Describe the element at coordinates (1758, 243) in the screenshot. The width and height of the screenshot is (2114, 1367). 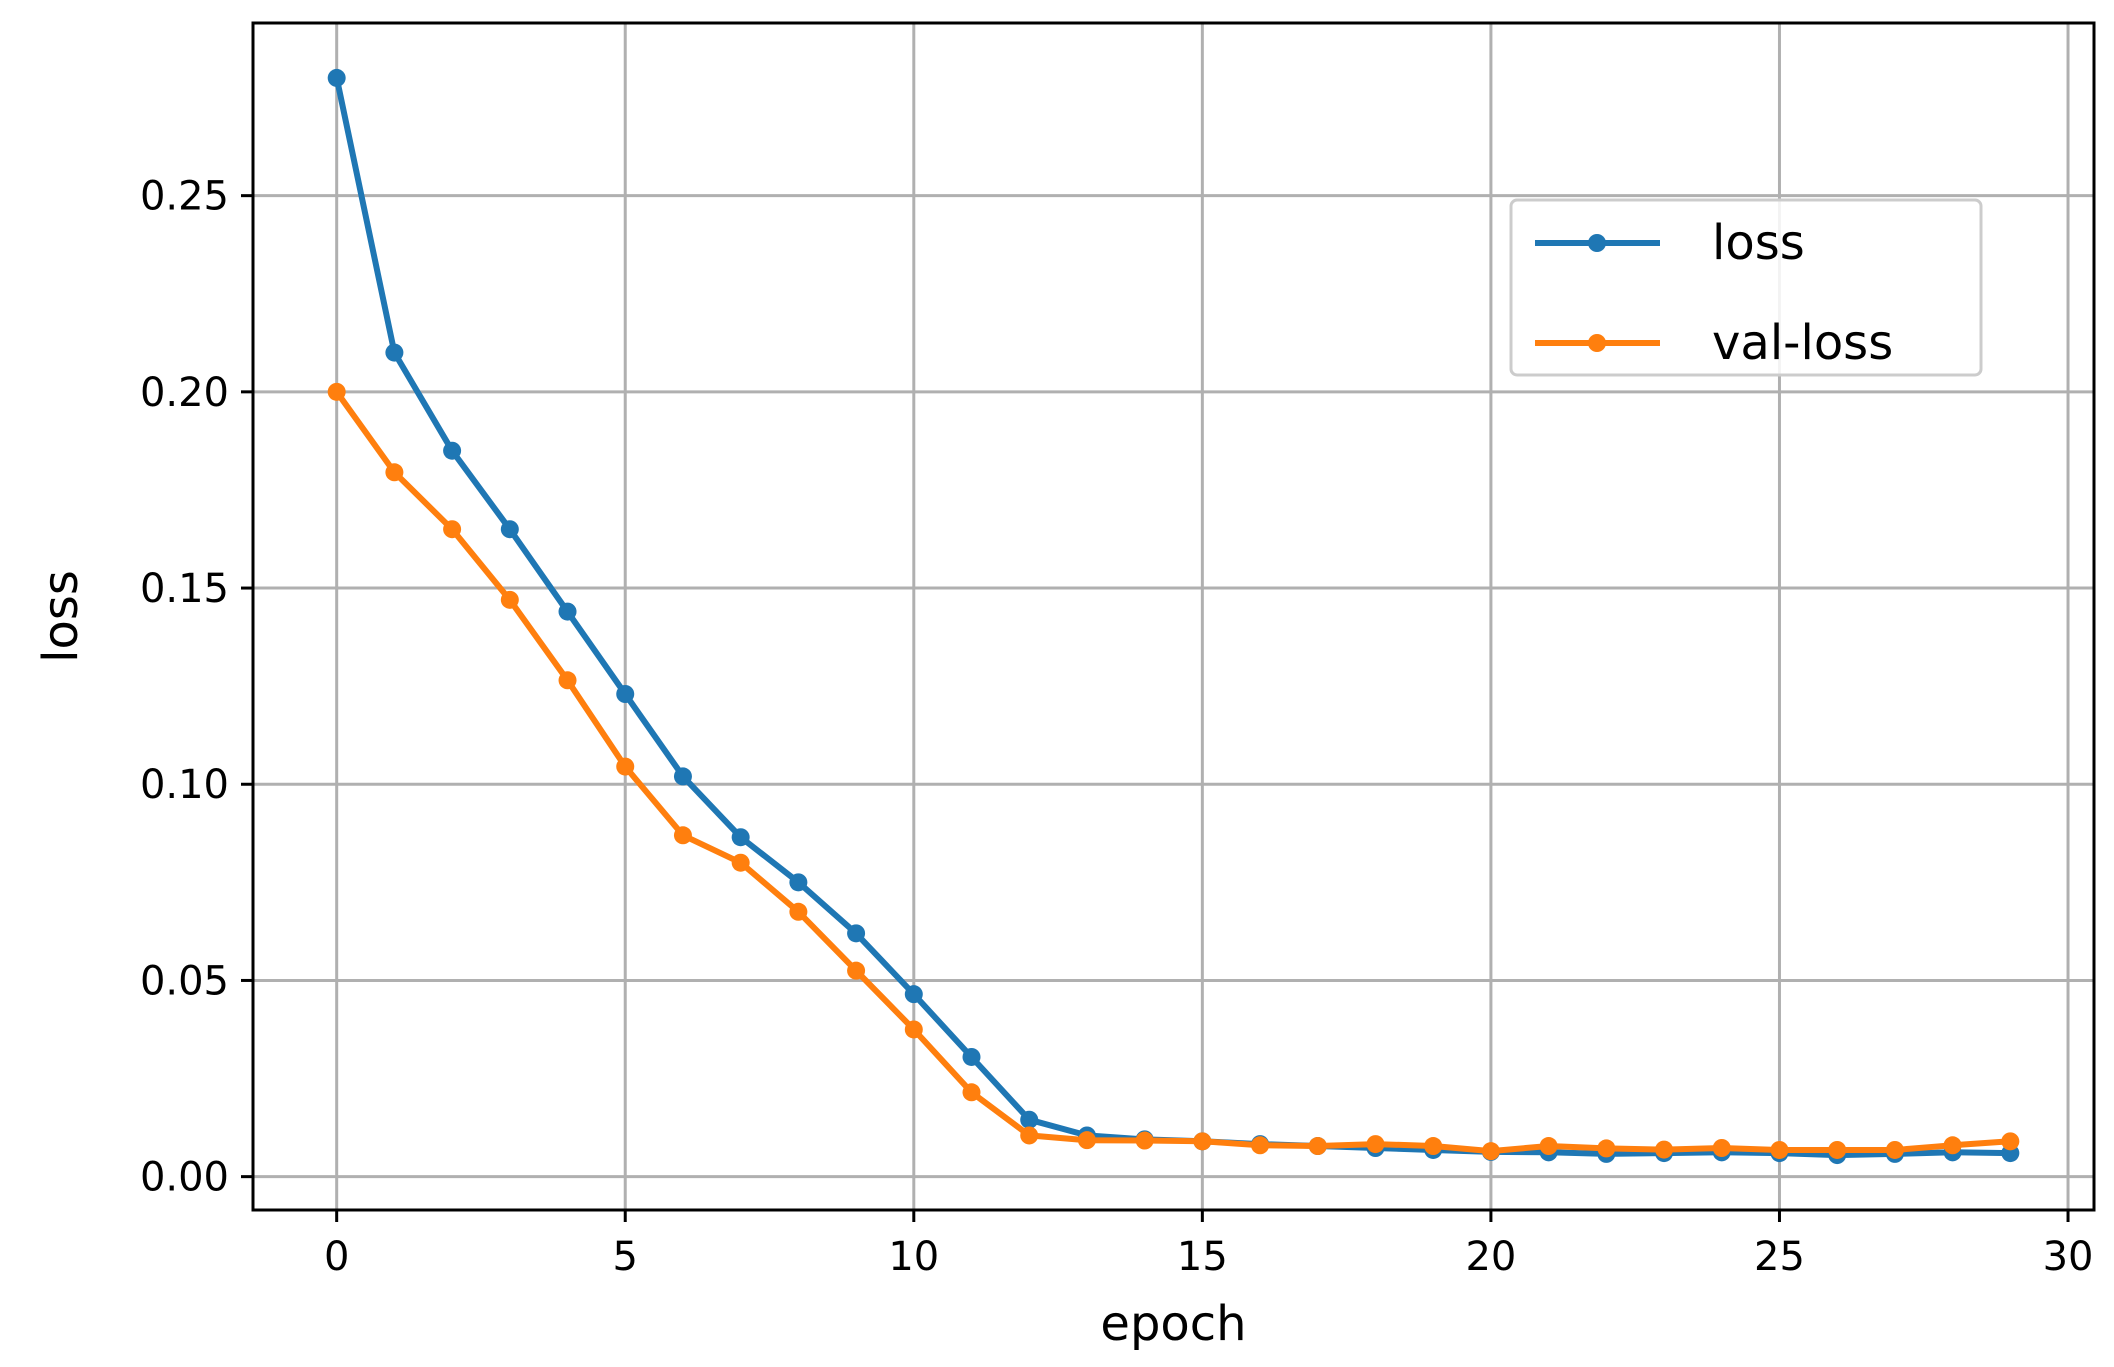
I see `legend-label-loss: loss` at that location.